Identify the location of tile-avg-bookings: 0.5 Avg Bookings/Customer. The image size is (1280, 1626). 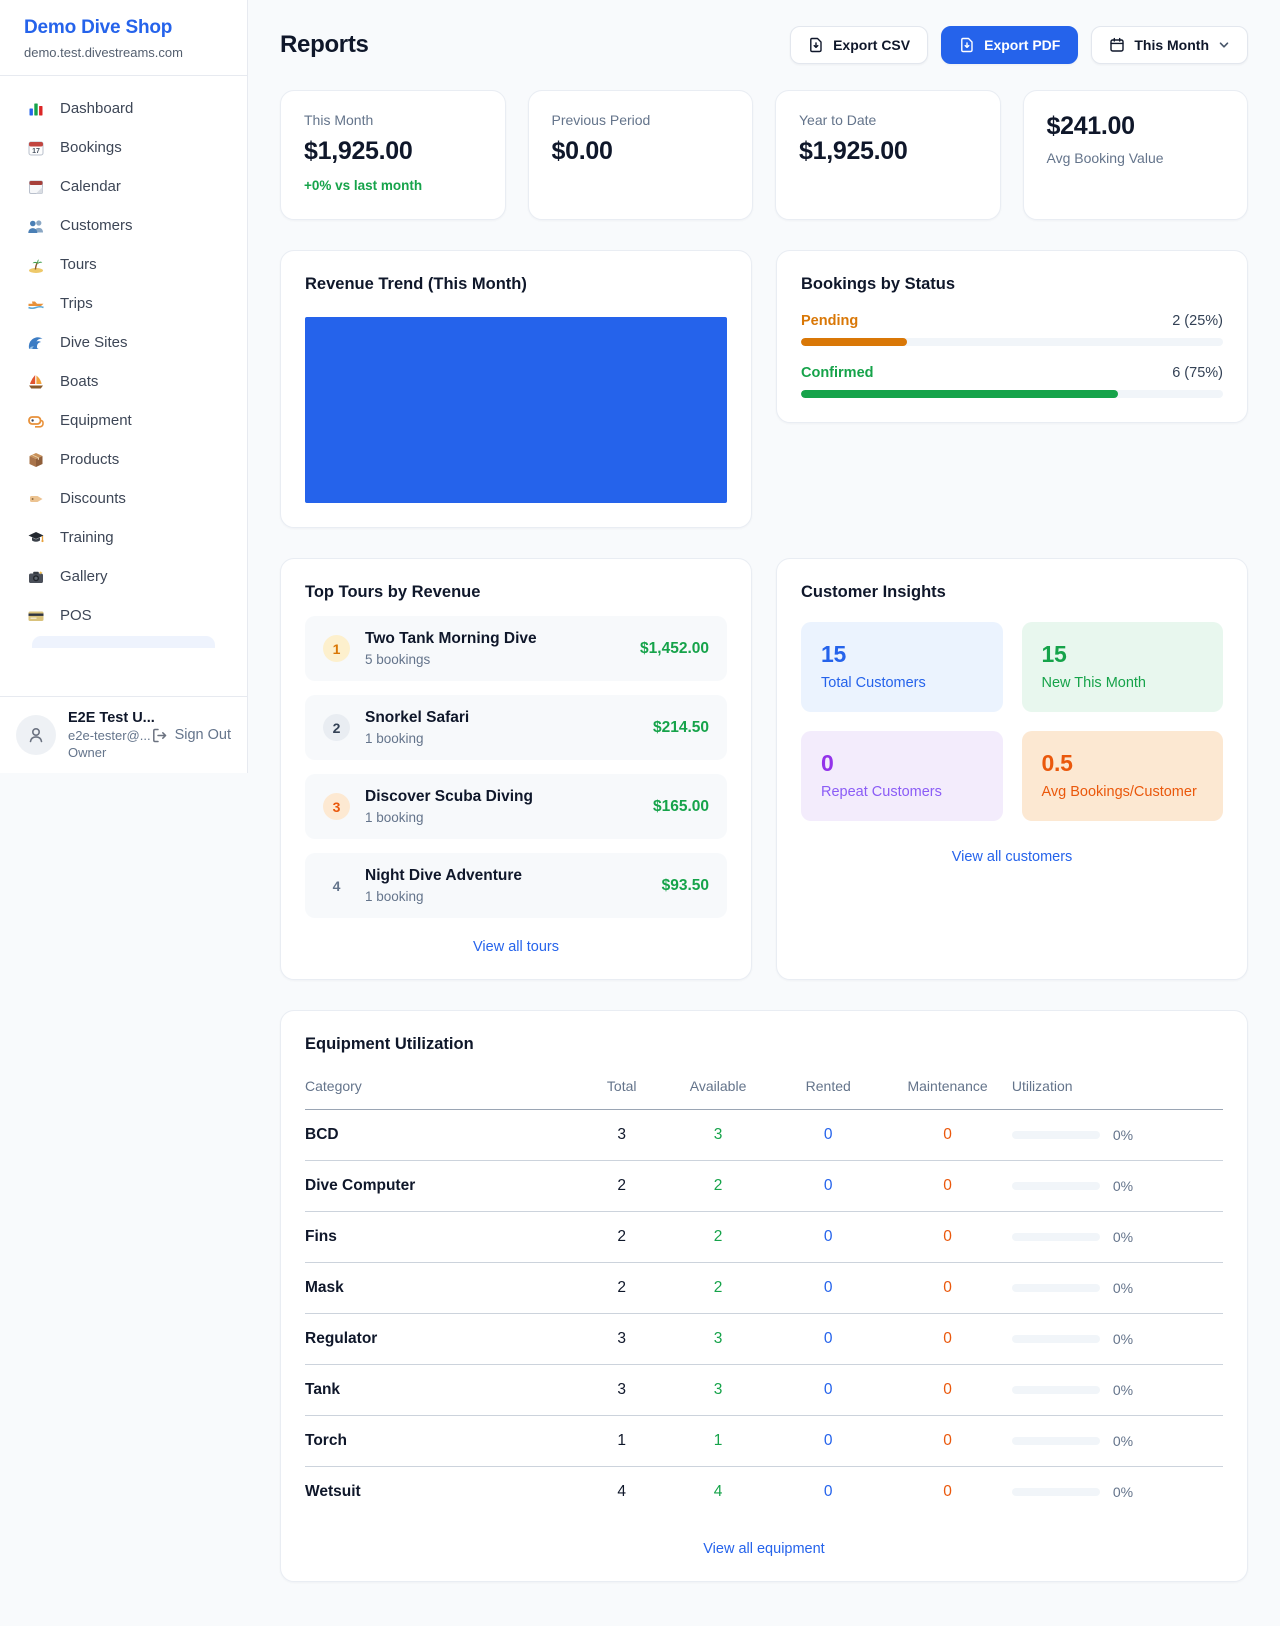
(1122, 776).